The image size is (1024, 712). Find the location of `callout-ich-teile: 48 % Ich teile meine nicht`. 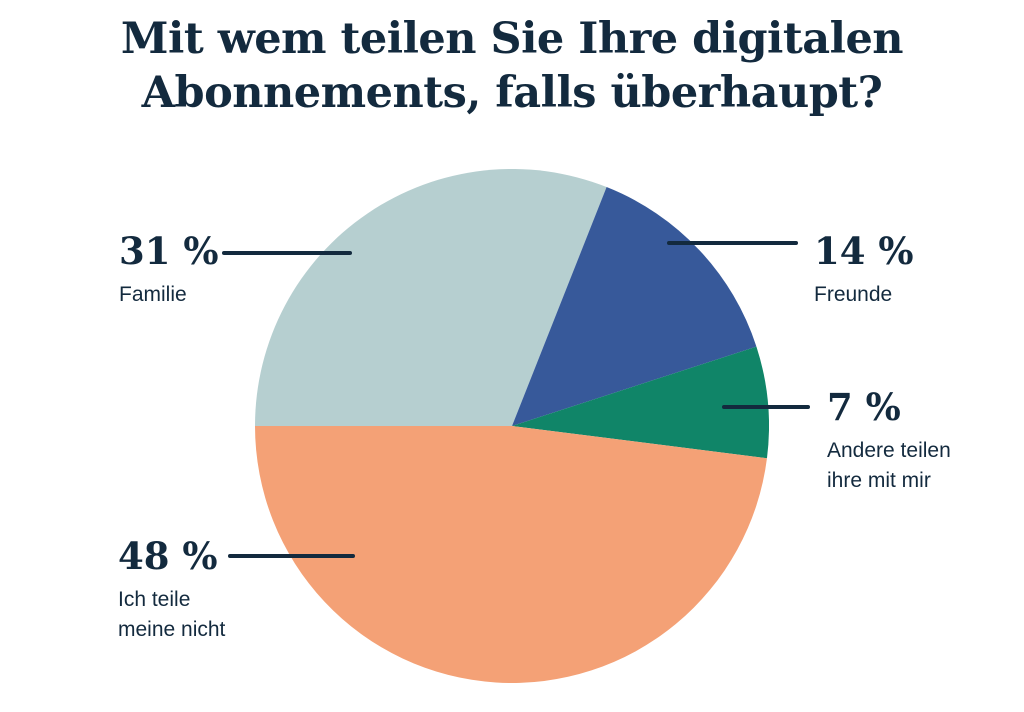

callout-ich-teile: 48 % Ich teile meine nicht is located at coordinates (171, 590).